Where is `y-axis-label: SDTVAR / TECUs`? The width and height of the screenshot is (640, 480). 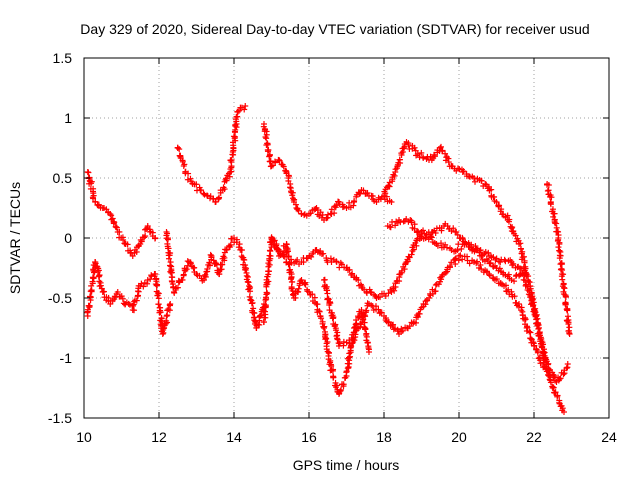 y-axis-label: SDTVAR / TECUs is located at coordinates (15, 238).